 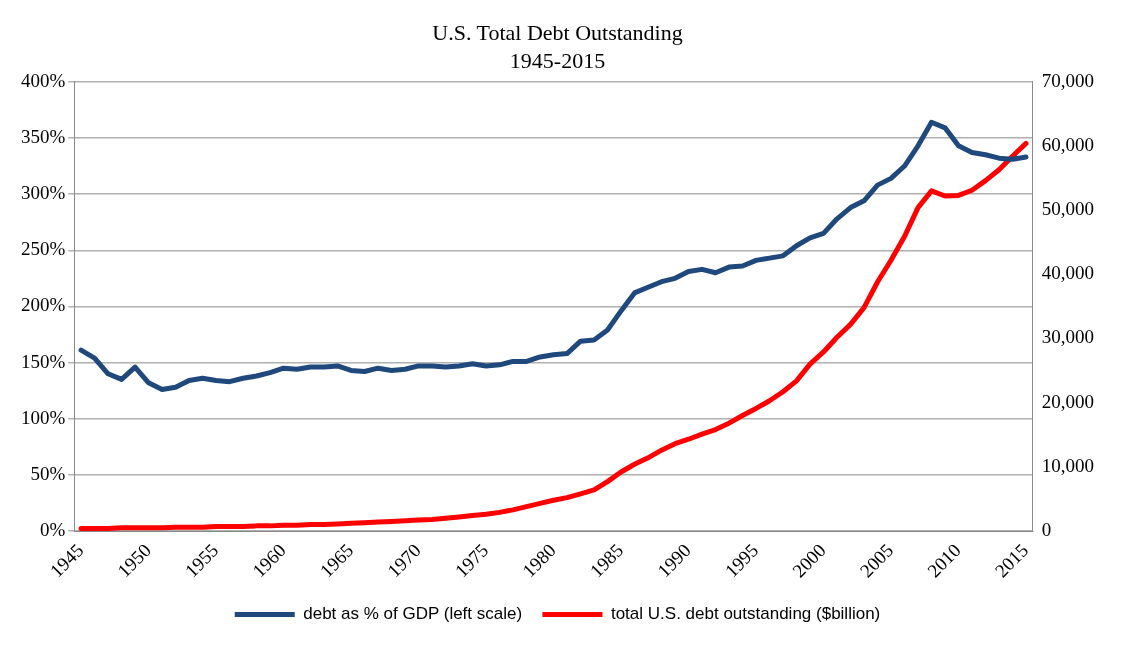 I want to click on y2-tick-label: 20,000, so click(x=1067, y=401).